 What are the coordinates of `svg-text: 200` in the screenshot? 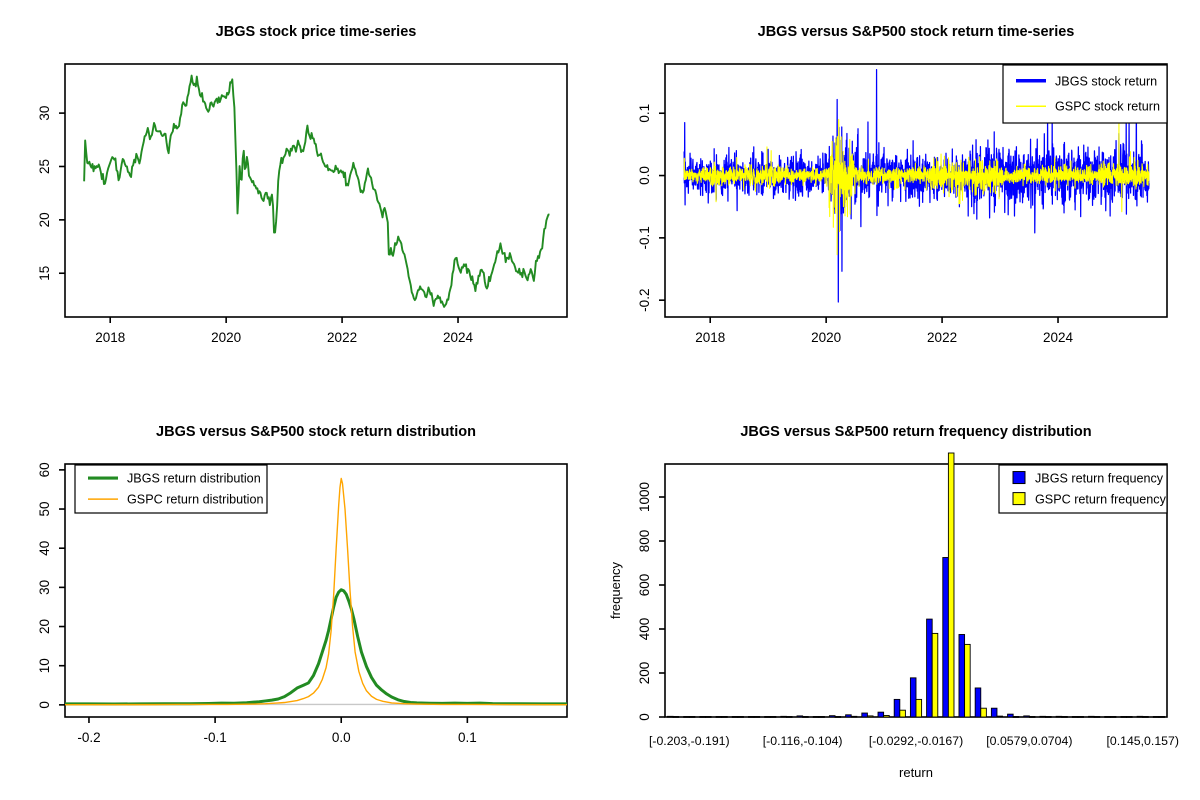 It's located at (644, 673).